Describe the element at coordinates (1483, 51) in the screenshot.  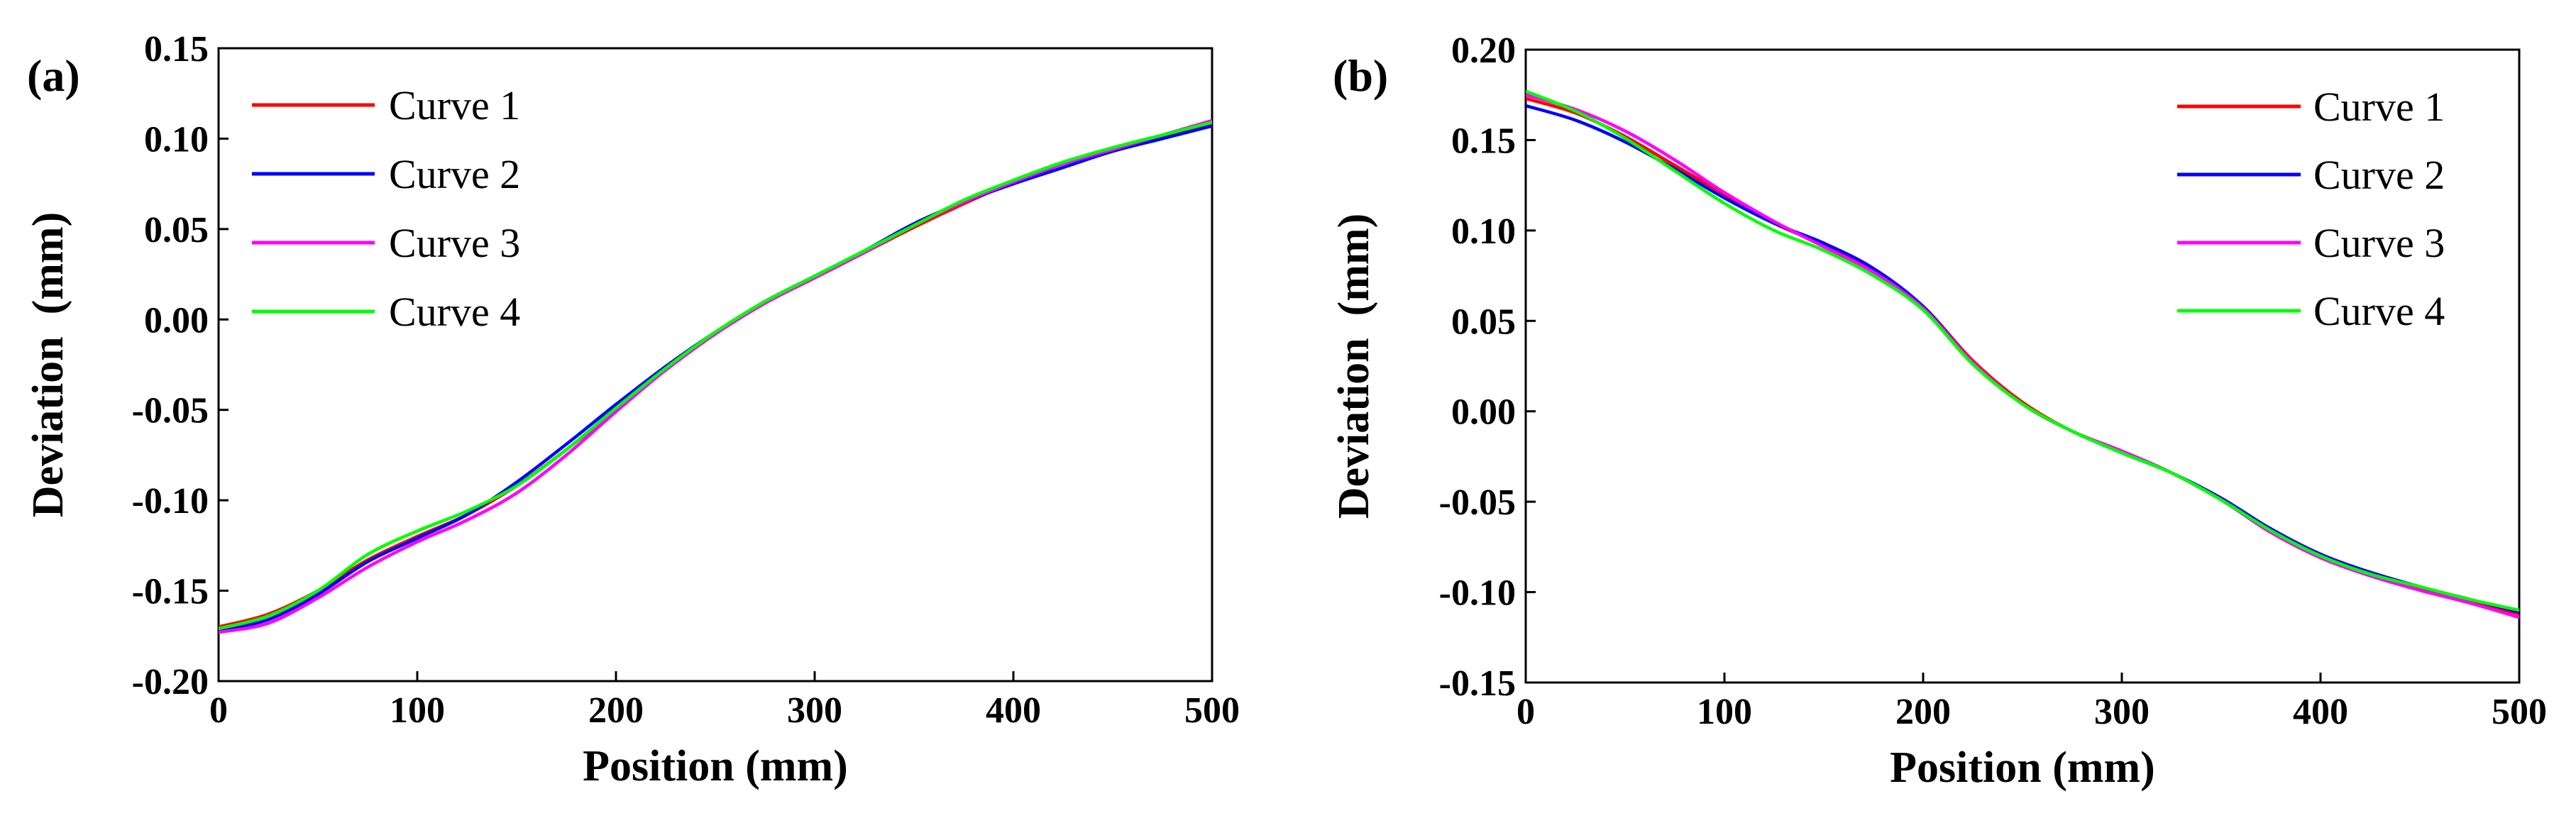
I see `y-tick-label: 0.20` at that location.